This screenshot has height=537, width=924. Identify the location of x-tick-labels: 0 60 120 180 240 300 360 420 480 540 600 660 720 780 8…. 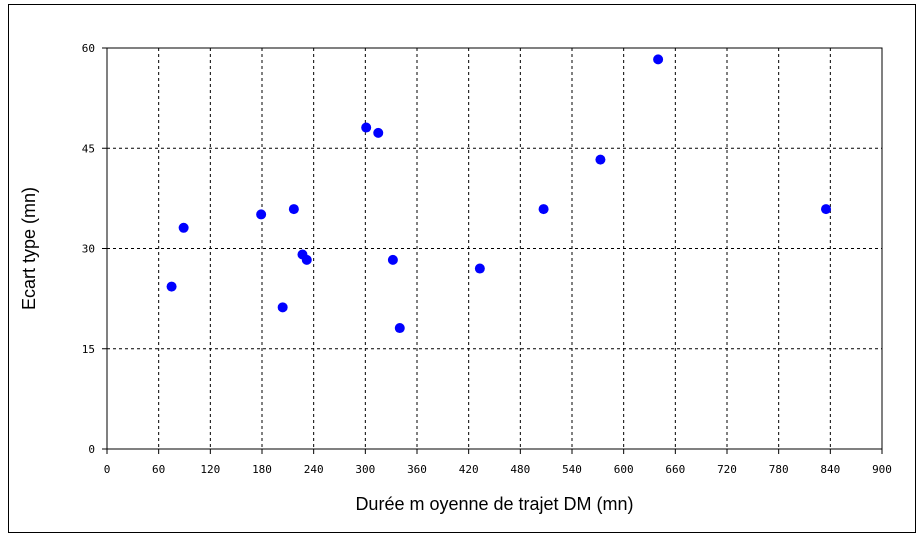
(498, 462).